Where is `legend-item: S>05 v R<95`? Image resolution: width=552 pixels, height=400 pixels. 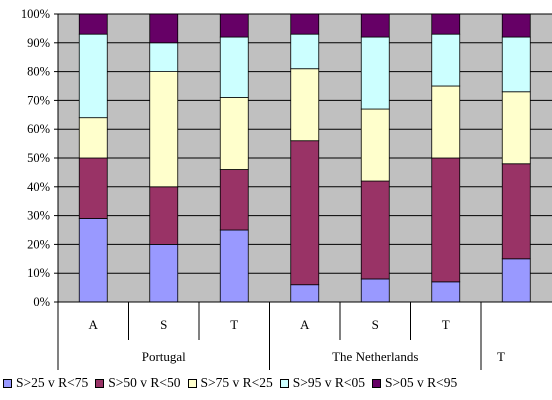
legend-item: S>05 v R<95 is located at coordinates (414, 383).